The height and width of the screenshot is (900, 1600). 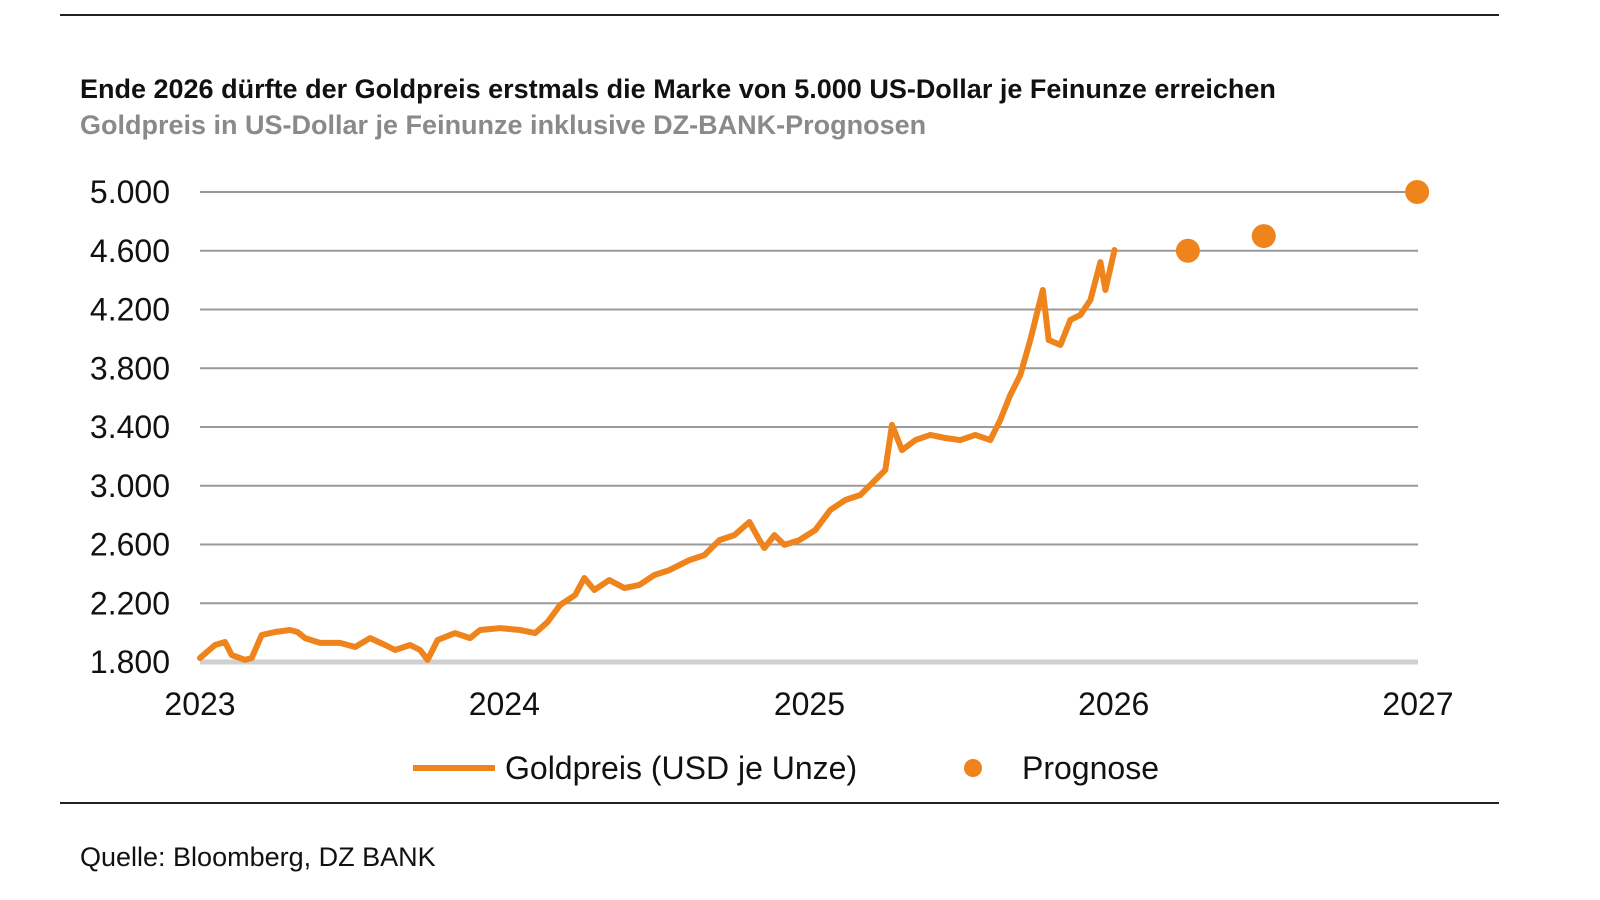 I want to click on x-tick-label: 2026, so click(x=1113, y=704).